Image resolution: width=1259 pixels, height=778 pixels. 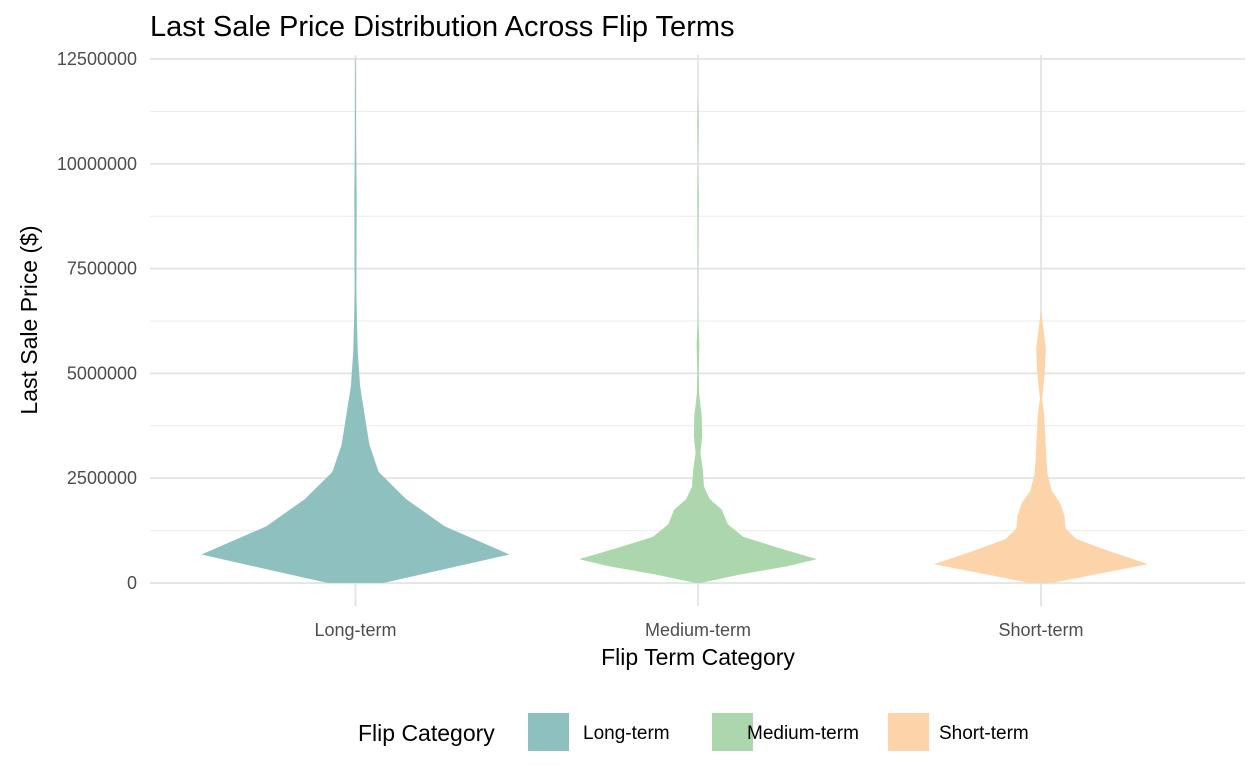 What do you see at coordinates (97, 321) in the screenshot?
I see `y-axis-ticks: 0 2500000 5000000 7500000 10000000 12500000` at bounding box center [97, 321].